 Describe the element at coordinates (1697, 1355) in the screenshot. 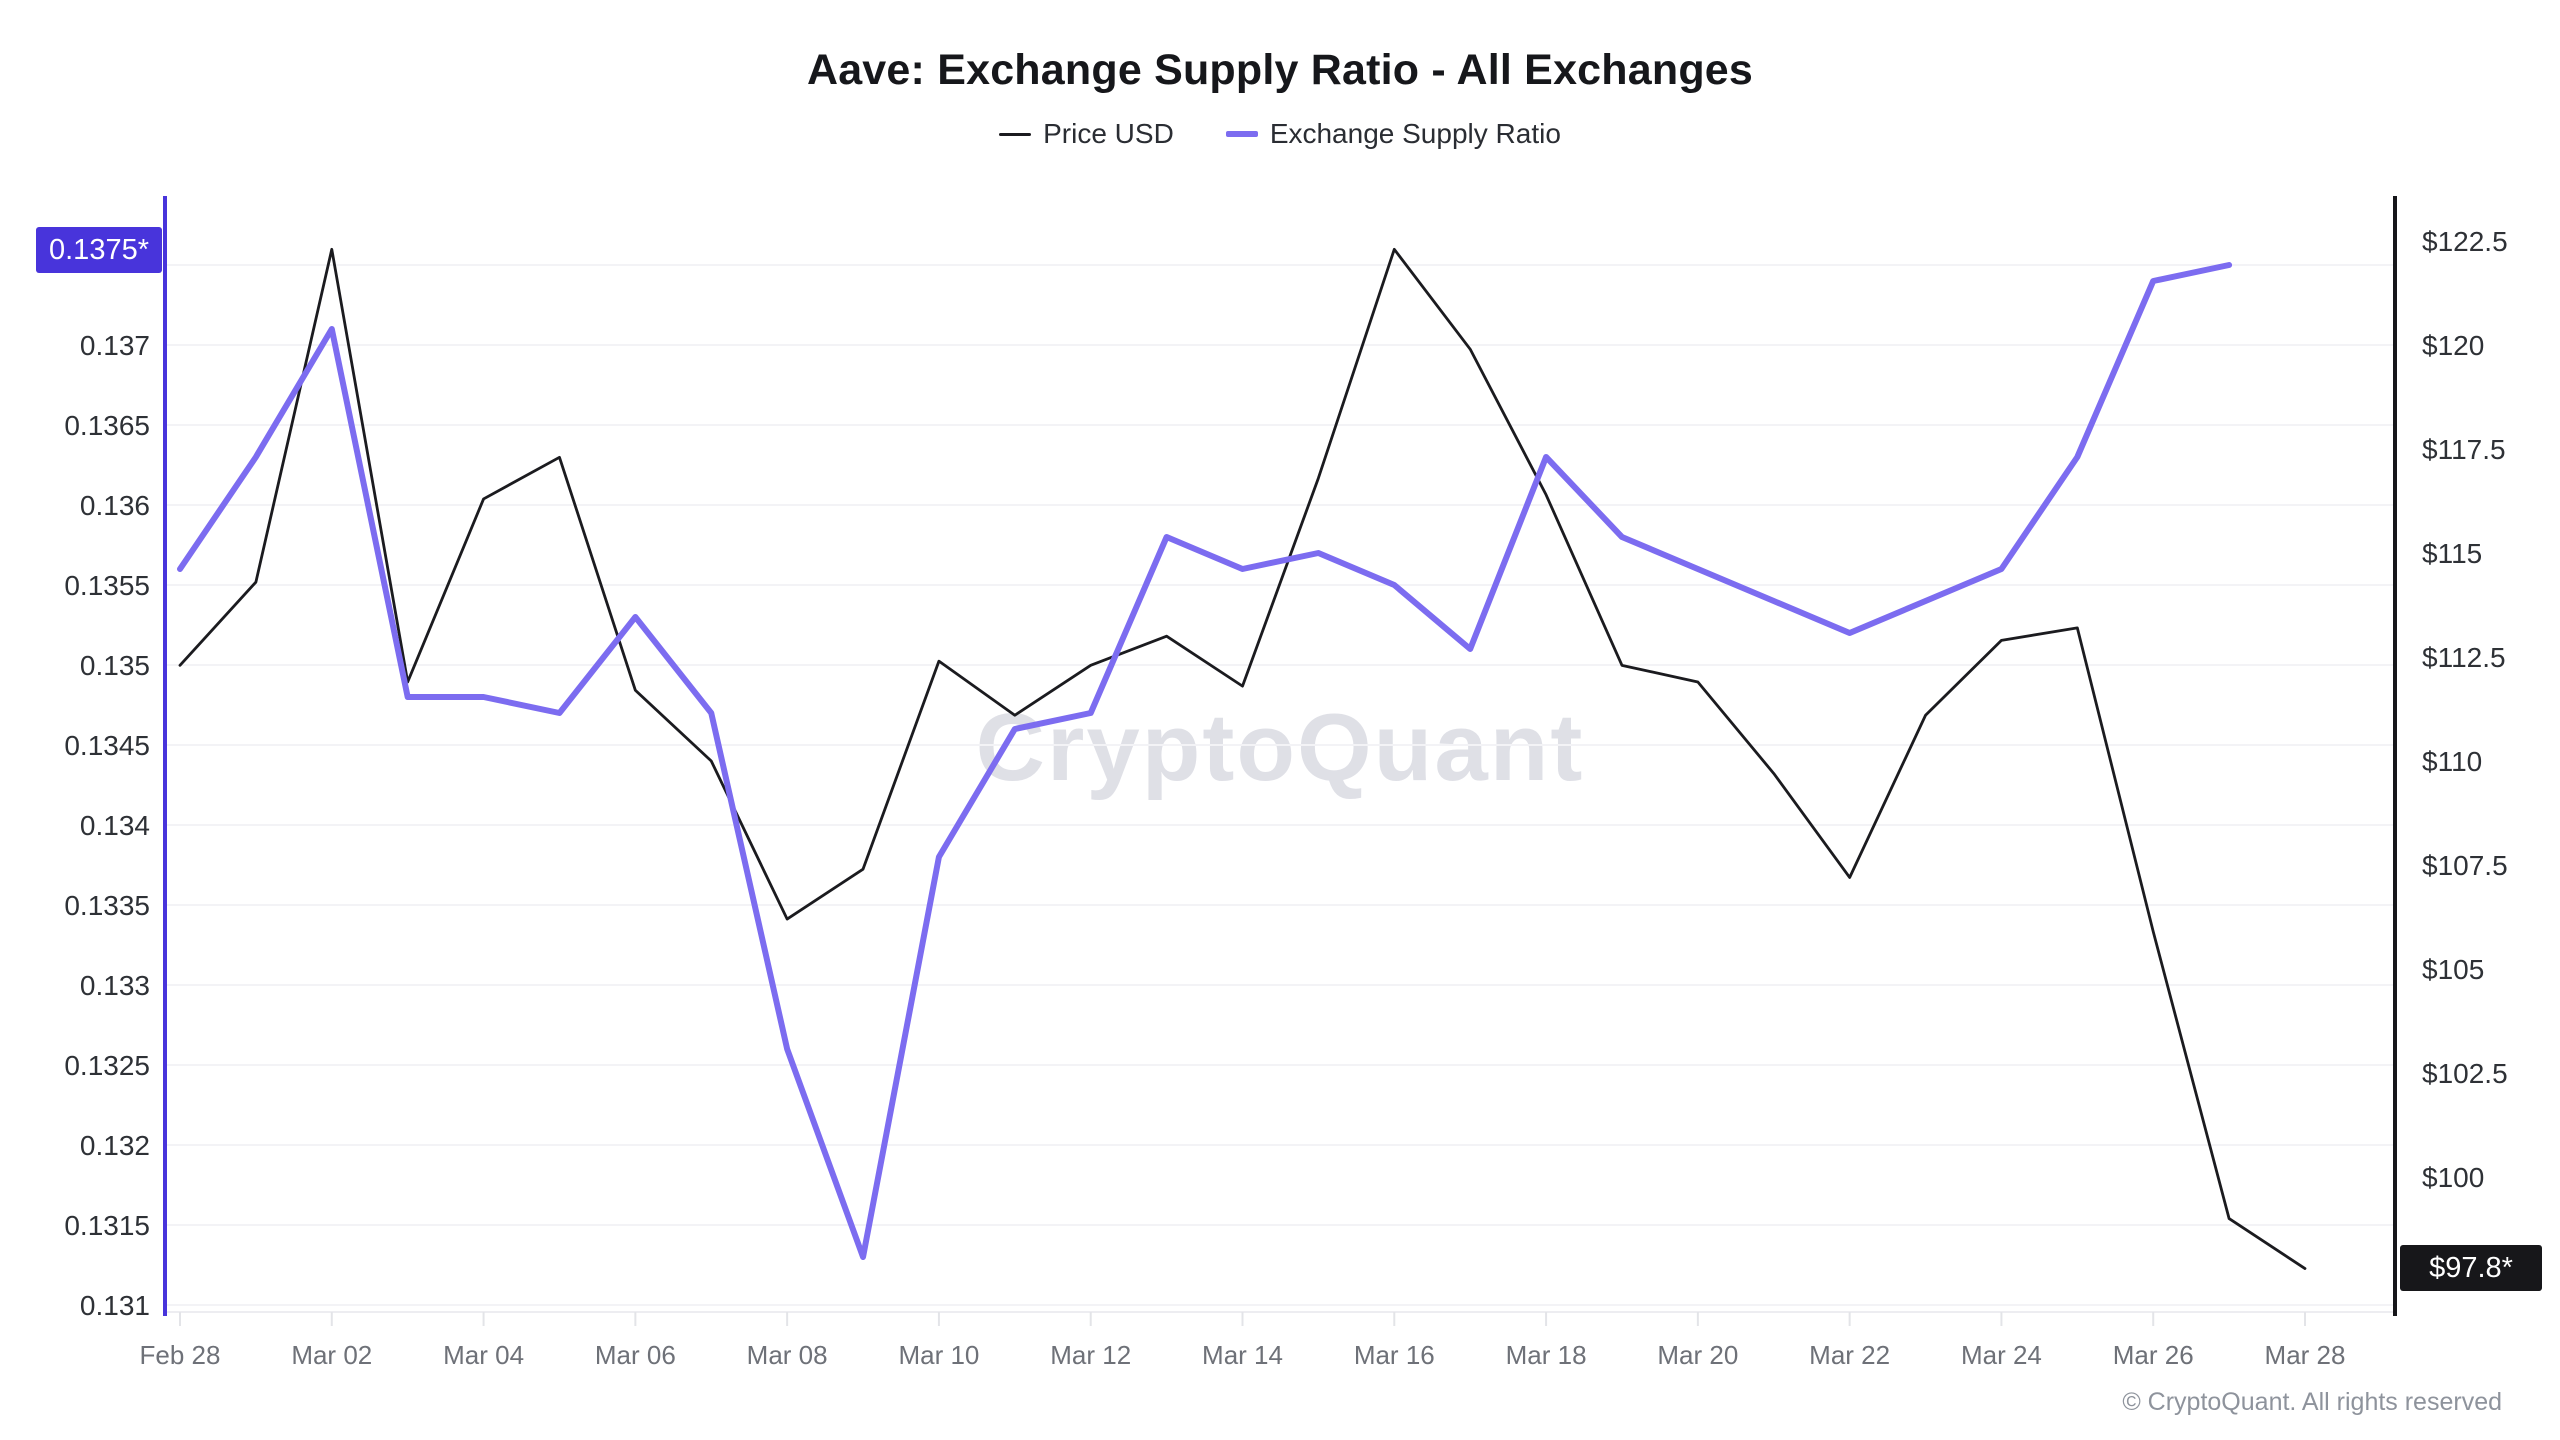

I see `x-tick-label: Mar 20` at that location.